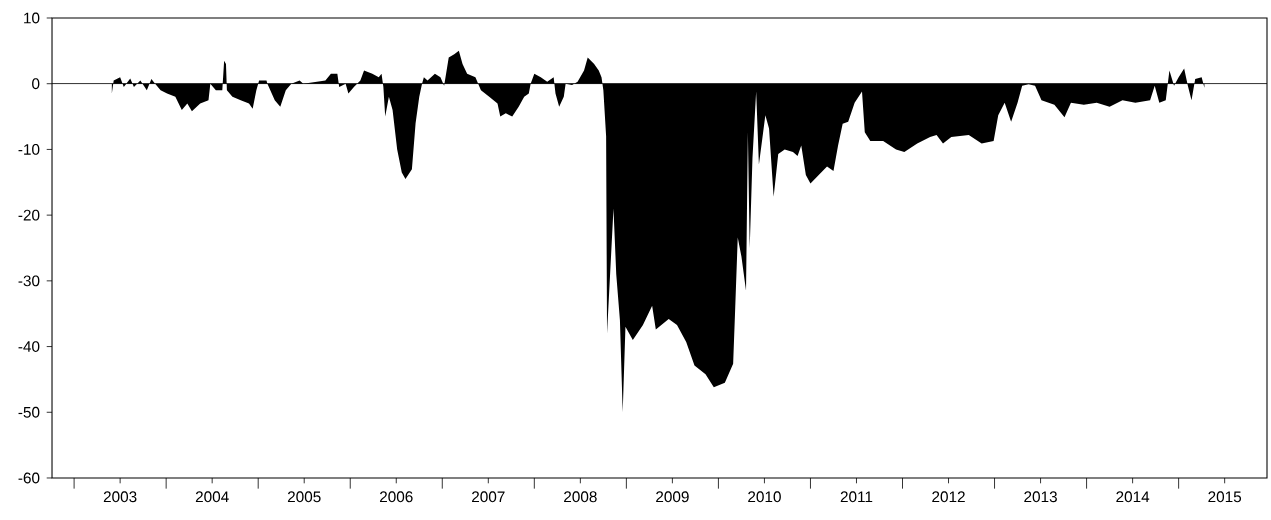 The height and width of the screenshot is (520, 1271). What do you see at coordinates (488, 497) in the screenshot?
I see `x-tick-label: 2007` at bounding box center [488, 497].